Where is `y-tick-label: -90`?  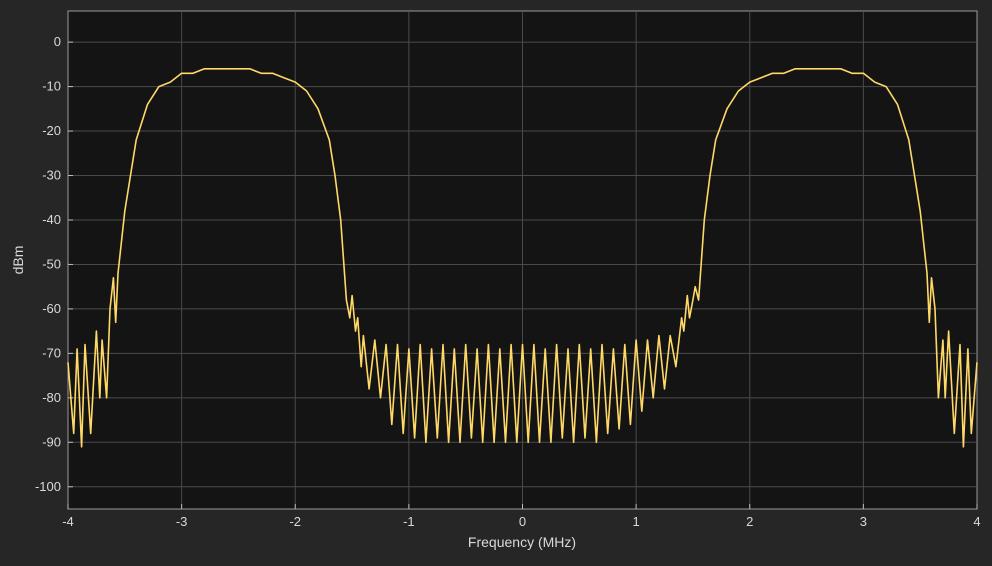 y-tick-label: -90 is located at coordinates (51, 441).